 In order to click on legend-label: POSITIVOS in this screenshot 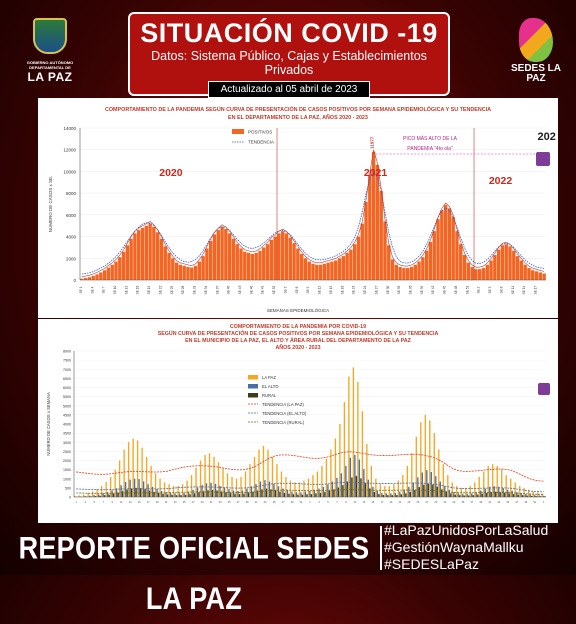, I will do `click(260, 132)`.